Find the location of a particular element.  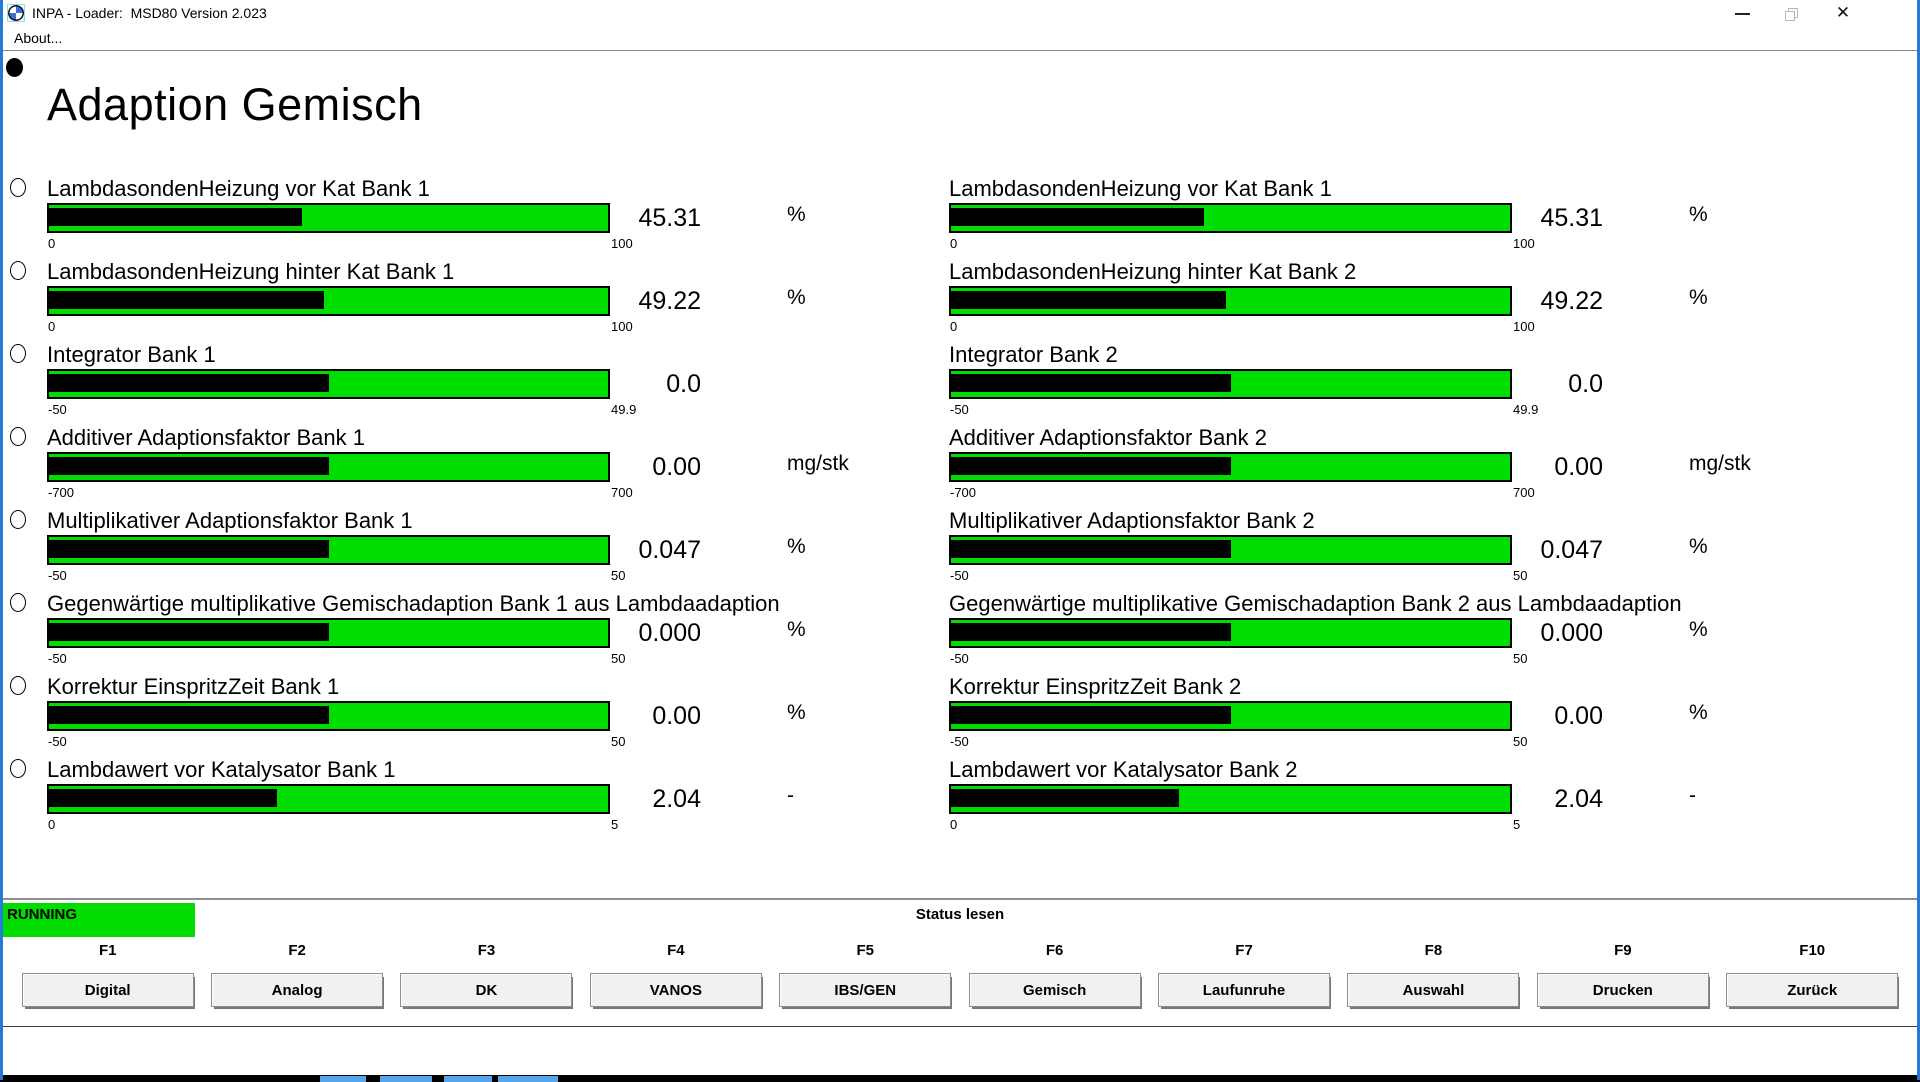

minimize-button is located at coordinates (1743, 13).